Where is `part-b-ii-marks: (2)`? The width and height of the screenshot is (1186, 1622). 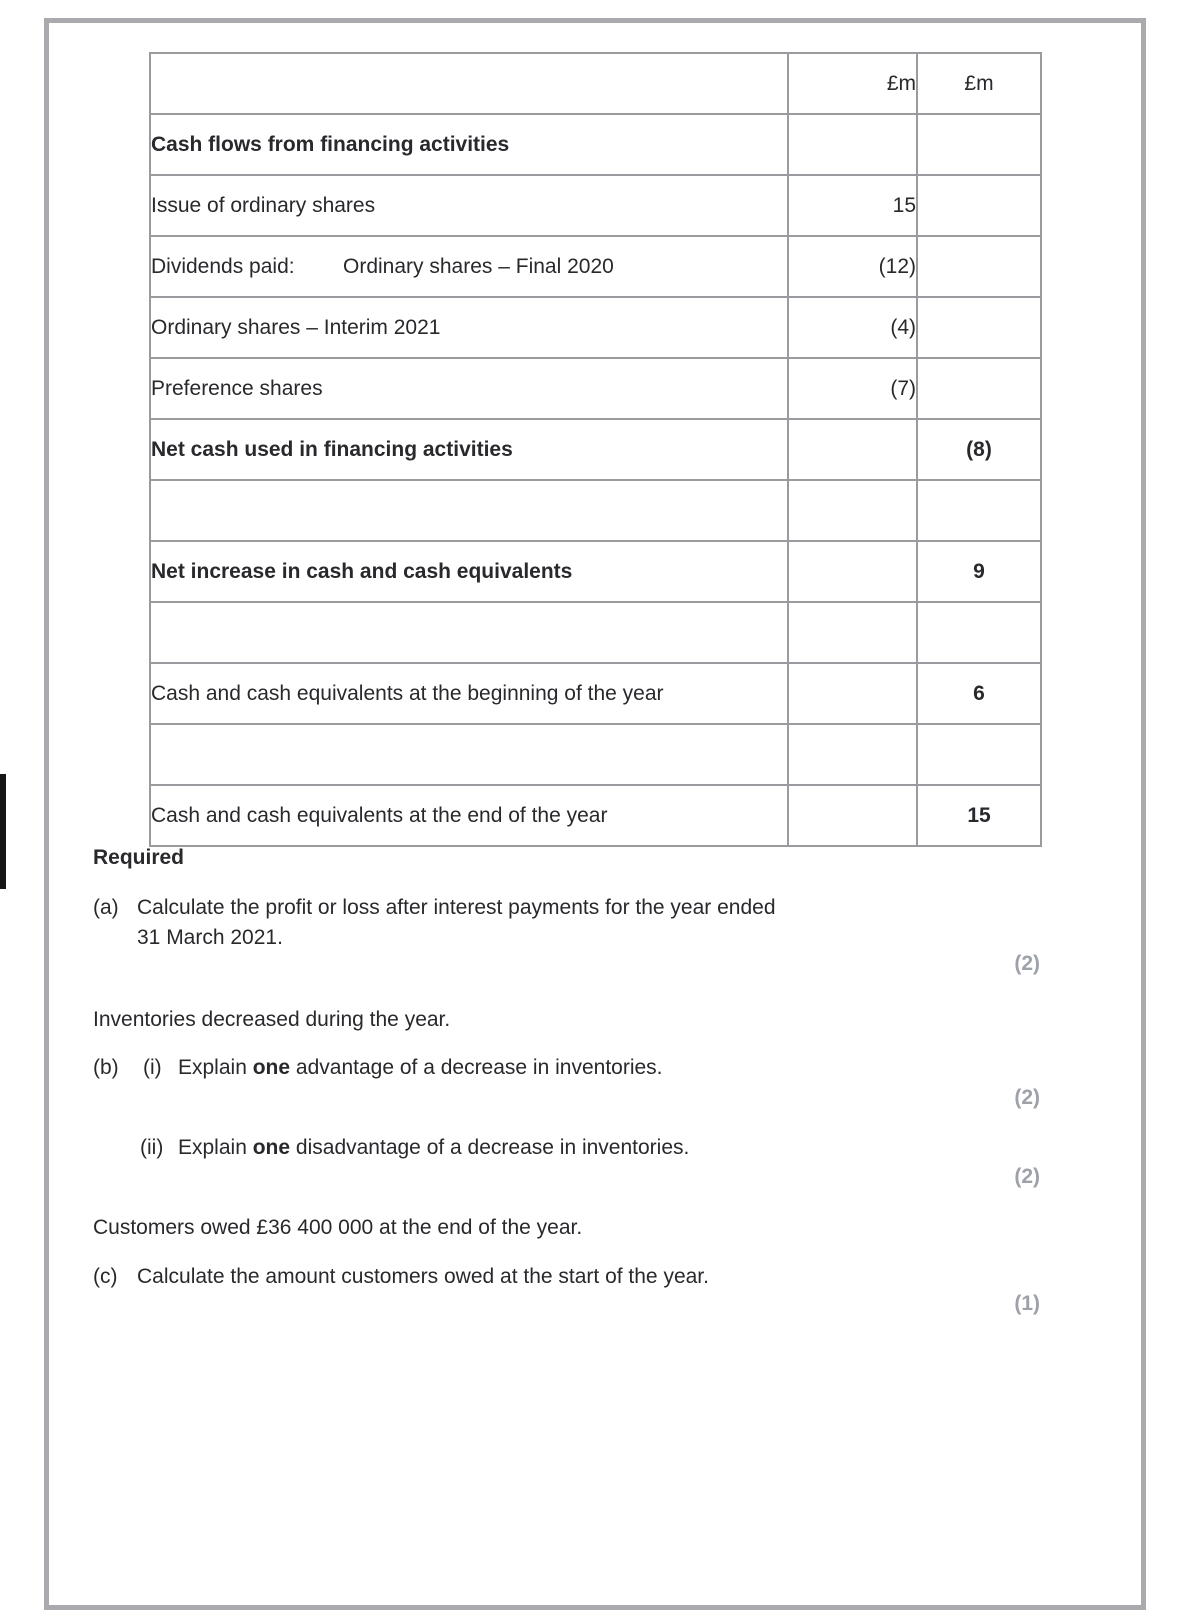 part-b-ii-marks: (2) is located at coordinates (1027, 1176).